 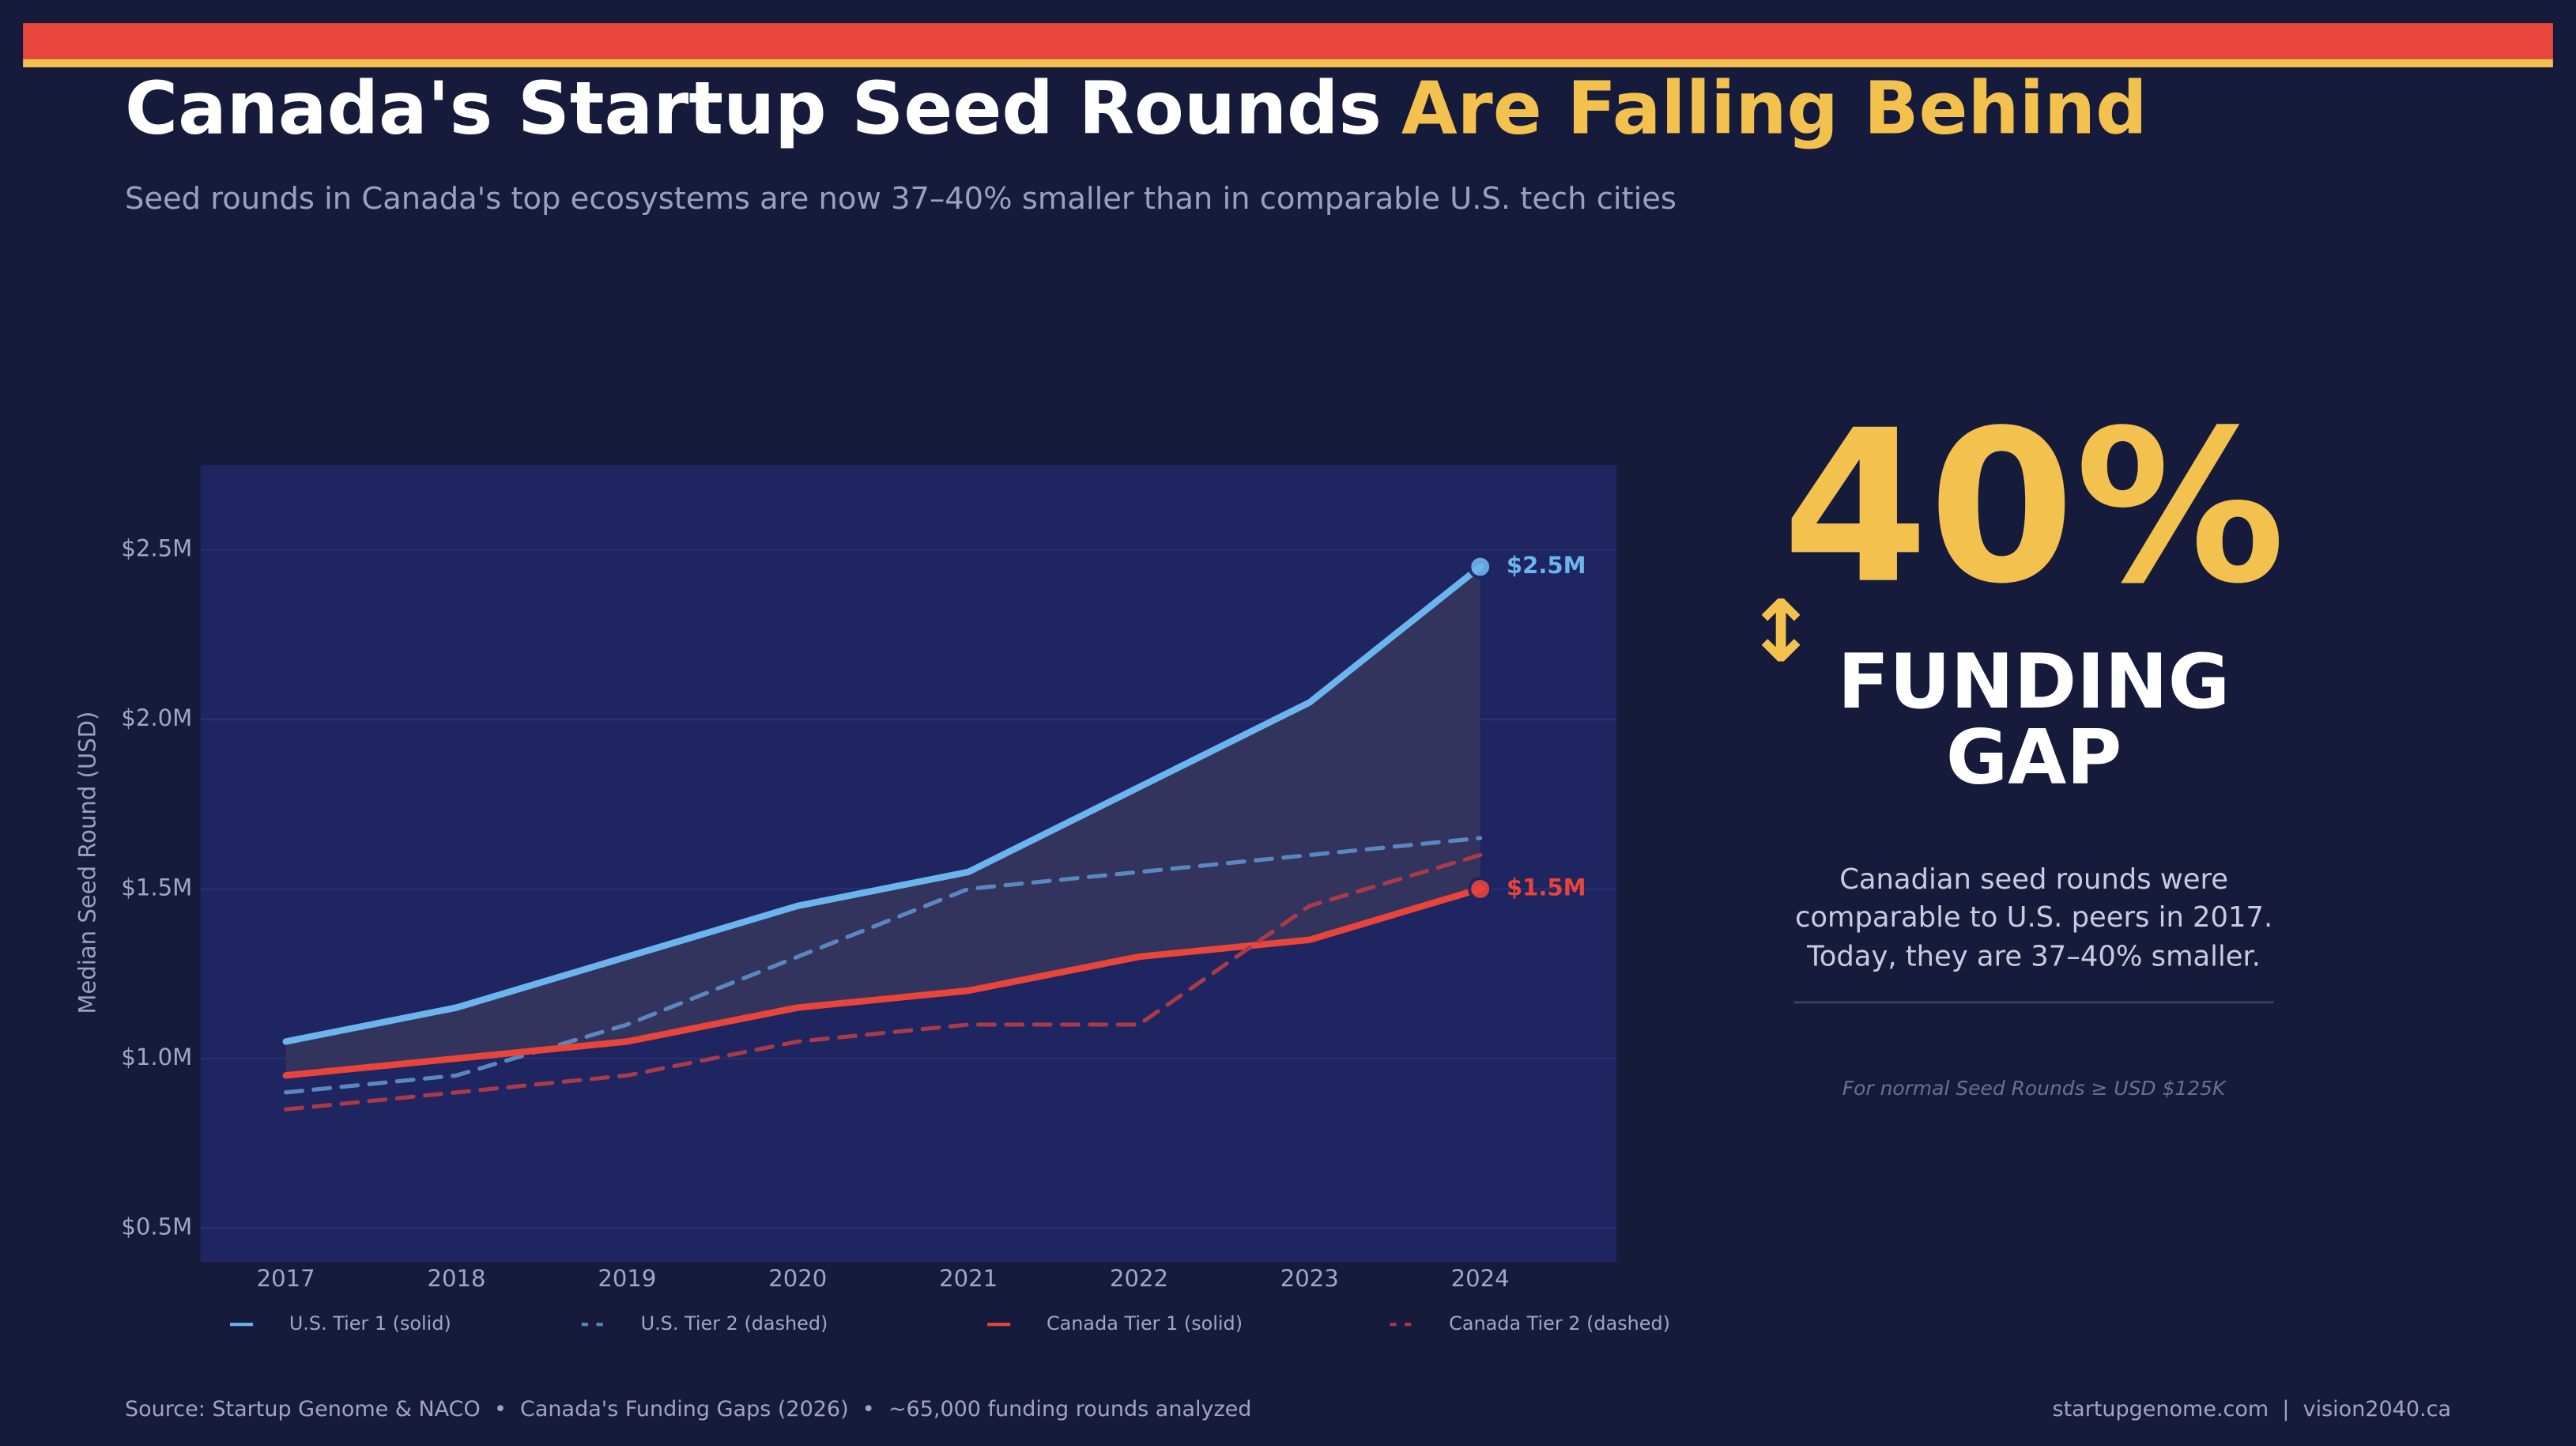 What do you see at coordinates (2034, 681) in the screenshot?
I see `callout-line: FUNDING` at bounding box center [2034, 681].